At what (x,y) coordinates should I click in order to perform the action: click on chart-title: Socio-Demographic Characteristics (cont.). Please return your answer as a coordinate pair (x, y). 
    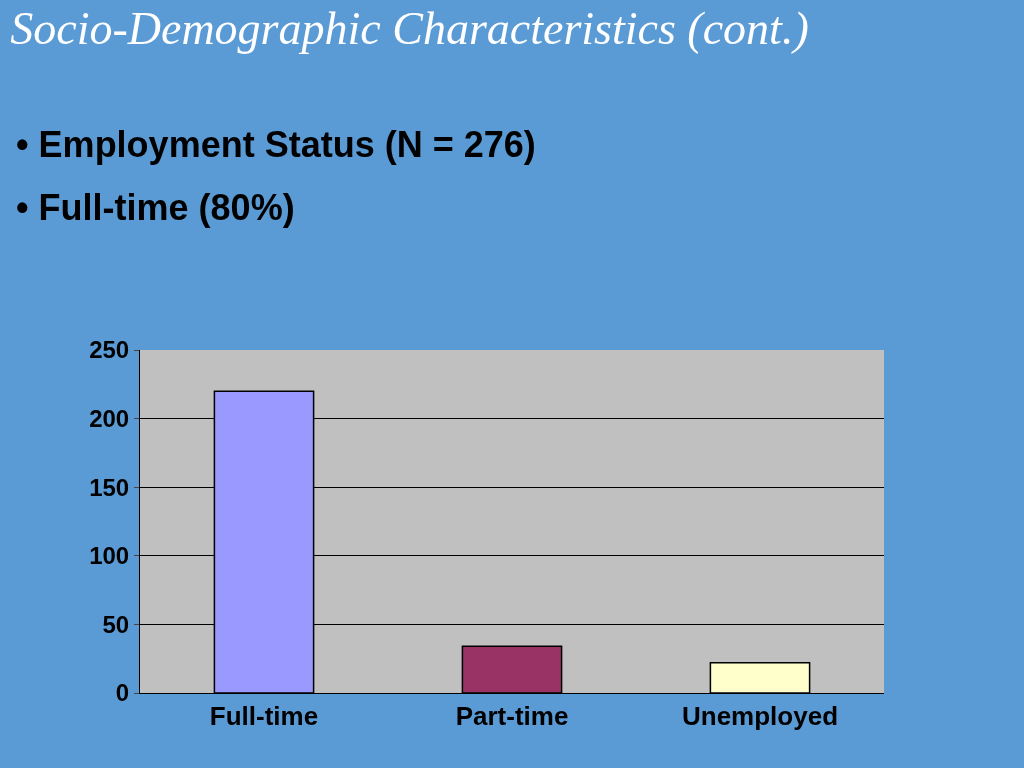
    Looking at the image, I should click on (409, 28).